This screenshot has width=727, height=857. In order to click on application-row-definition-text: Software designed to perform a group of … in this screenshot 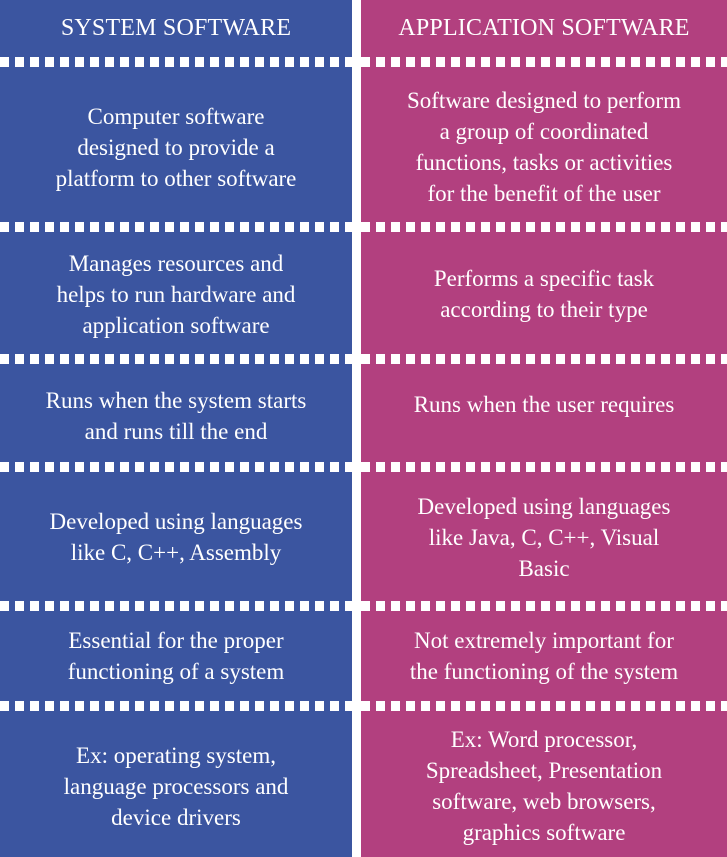, I will do `click(543, 147)`.